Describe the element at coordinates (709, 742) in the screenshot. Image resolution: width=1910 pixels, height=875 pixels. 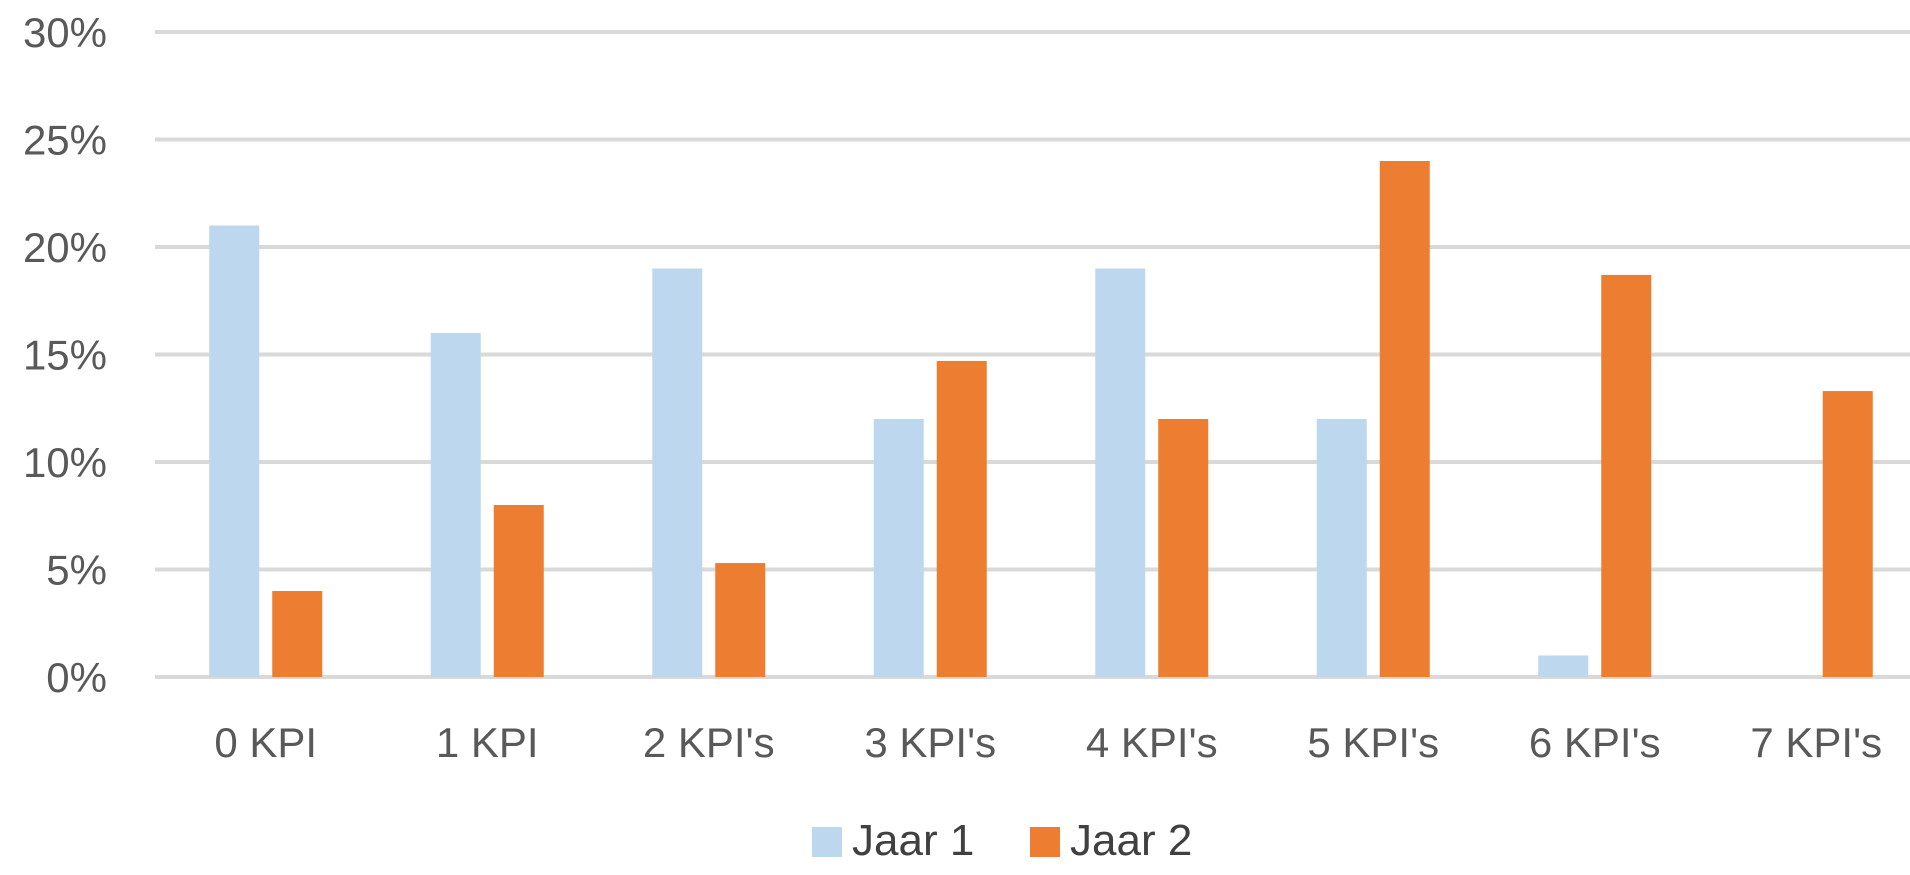
I see `x-tick-label: 2 KPI's` at that location.